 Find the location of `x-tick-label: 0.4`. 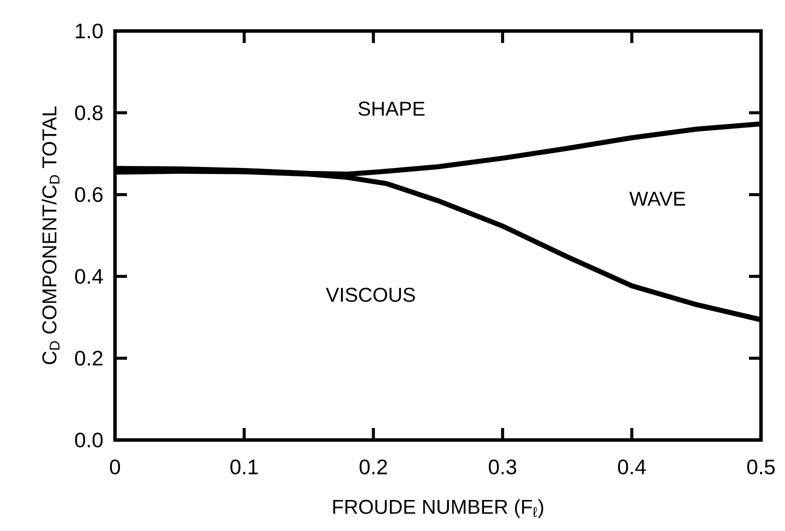

x-tick-label: 0.4 is located at coordinates (632, 467).